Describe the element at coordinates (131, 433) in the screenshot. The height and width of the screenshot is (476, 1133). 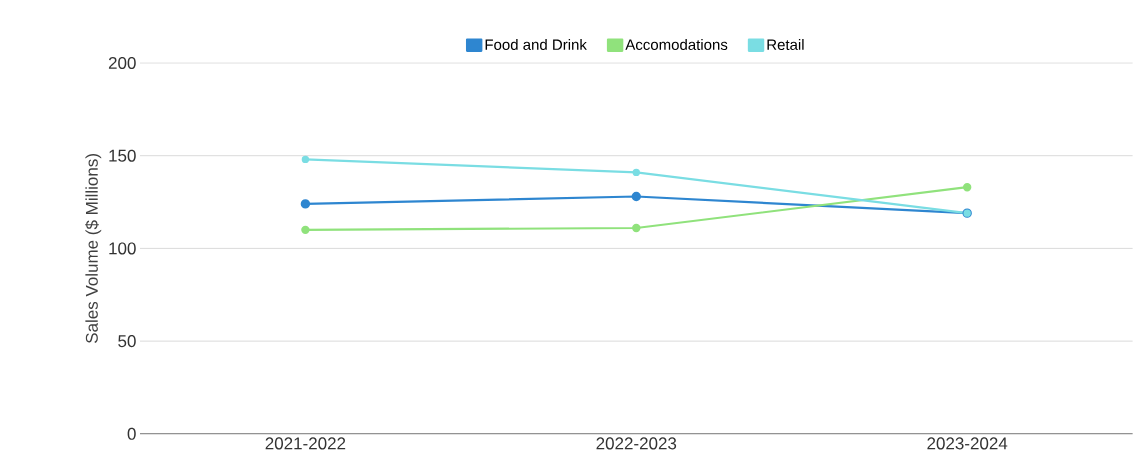
I see `y-tick-label: 0` at that location.